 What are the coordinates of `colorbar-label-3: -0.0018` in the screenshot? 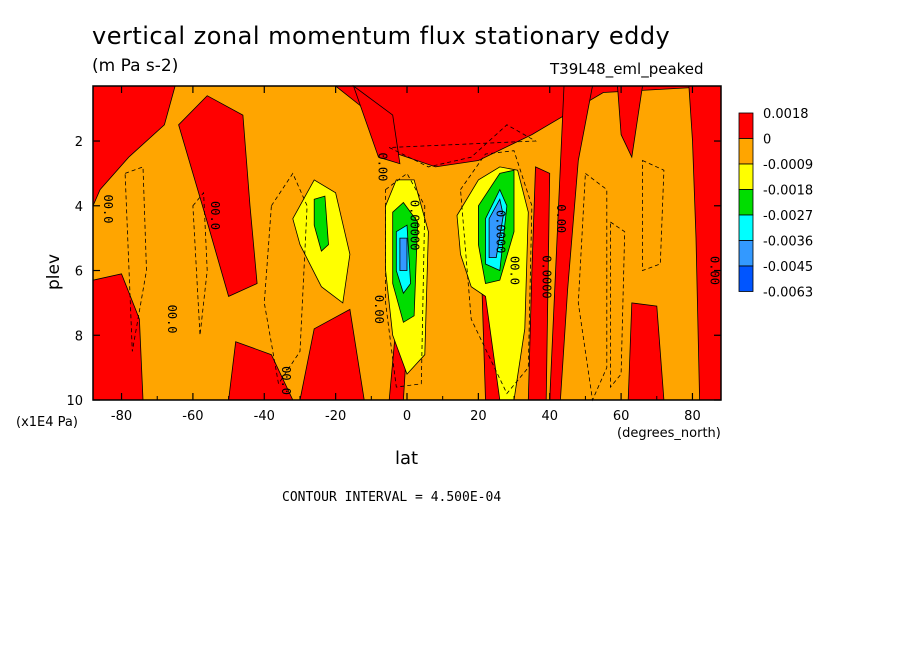 It's located at (788, 191).